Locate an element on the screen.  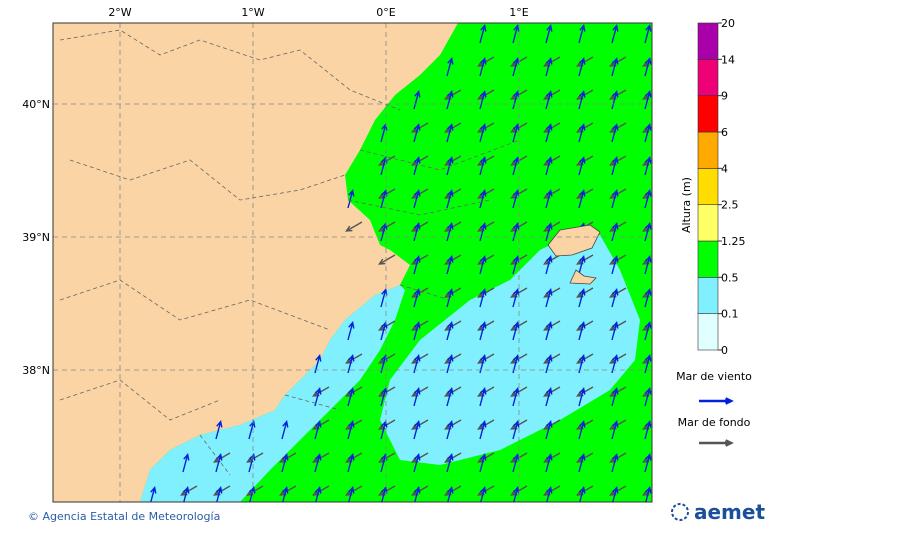
legend-label: Mar de fondo is located at coordinates (714, 422).